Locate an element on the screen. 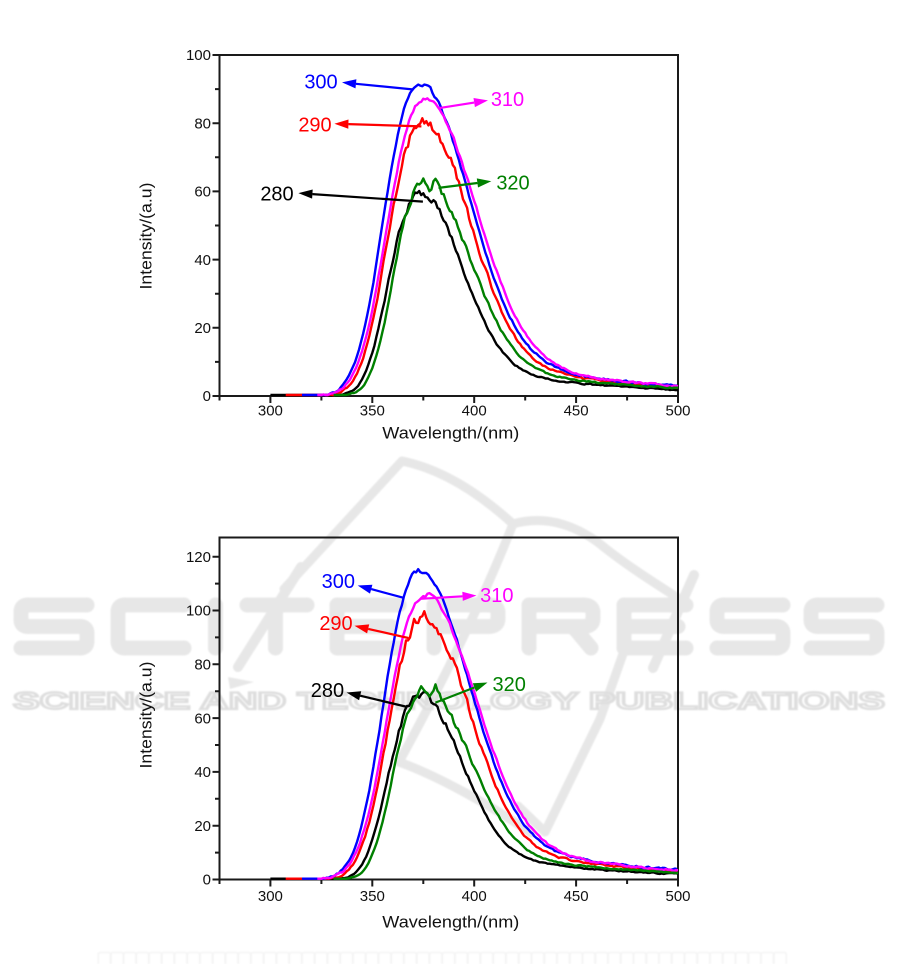 Image resolution: width=901 pixels, height=969 pixels. svg-text: 120 is located at coordinates (198, 557).